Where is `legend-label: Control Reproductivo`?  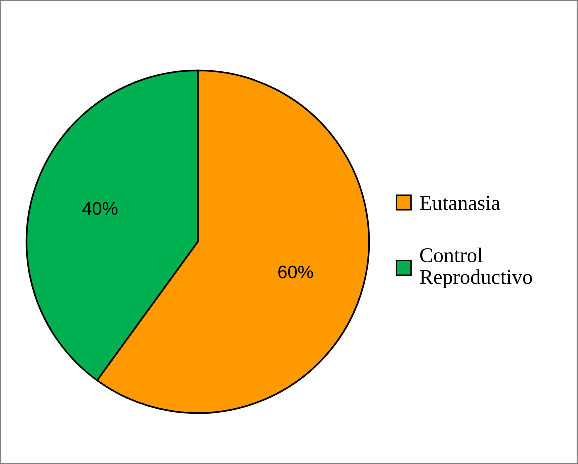
legend-label: Control Reproductivo is located at coordinates (476, 268).